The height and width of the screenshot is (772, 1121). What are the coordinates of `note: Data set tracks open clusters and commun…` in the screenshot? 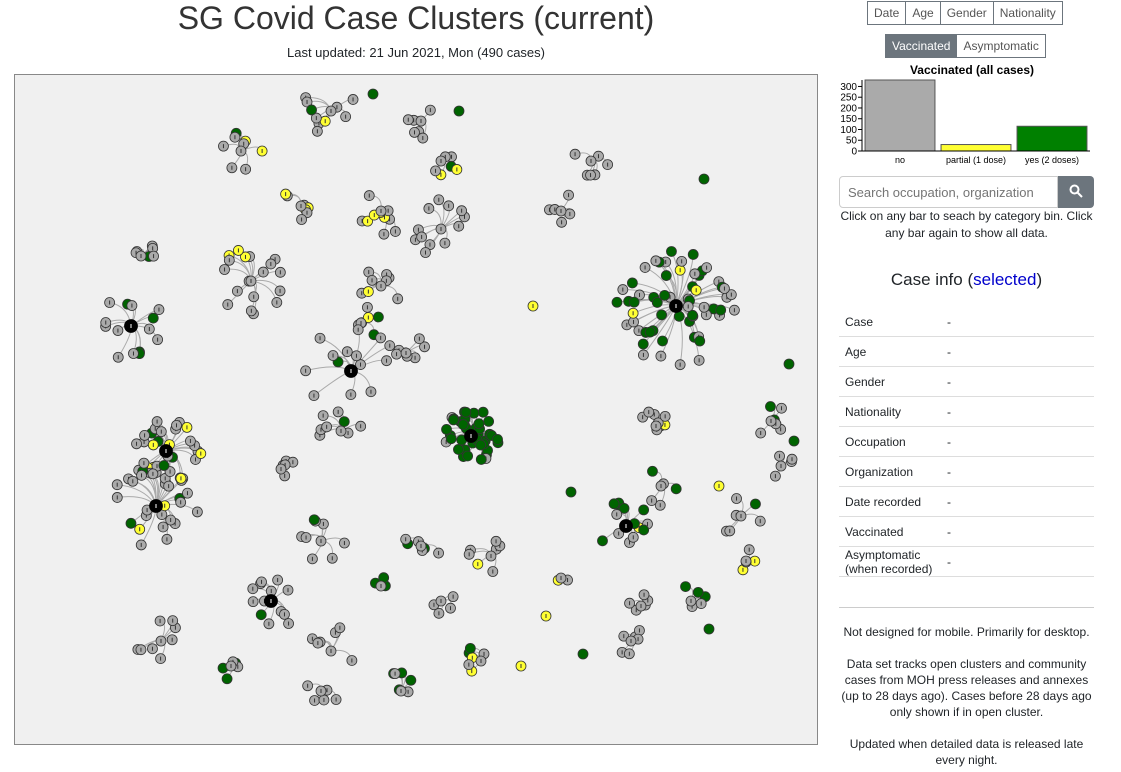 It's located at (966, 688).